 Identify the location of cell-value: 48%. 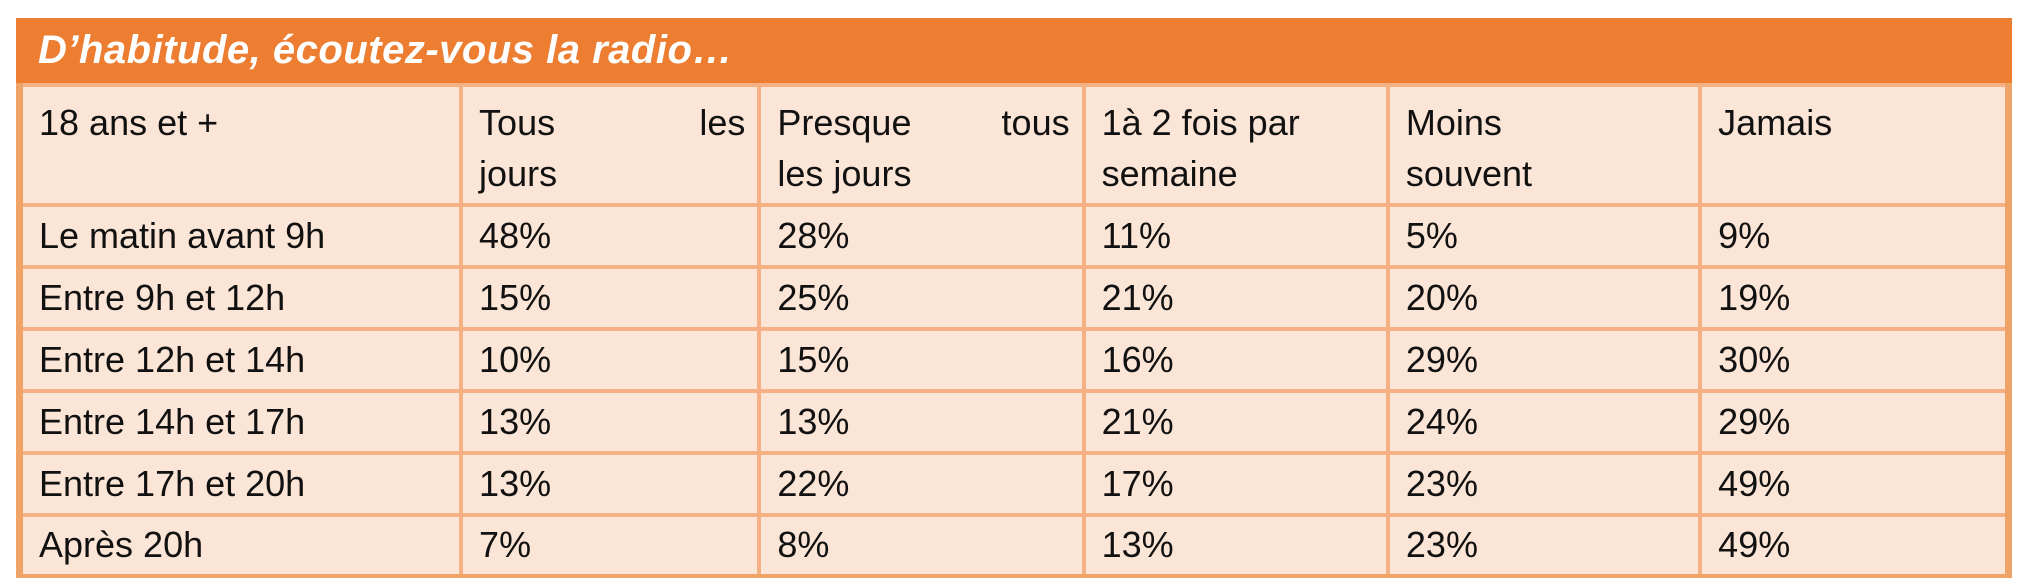
(610, 236).